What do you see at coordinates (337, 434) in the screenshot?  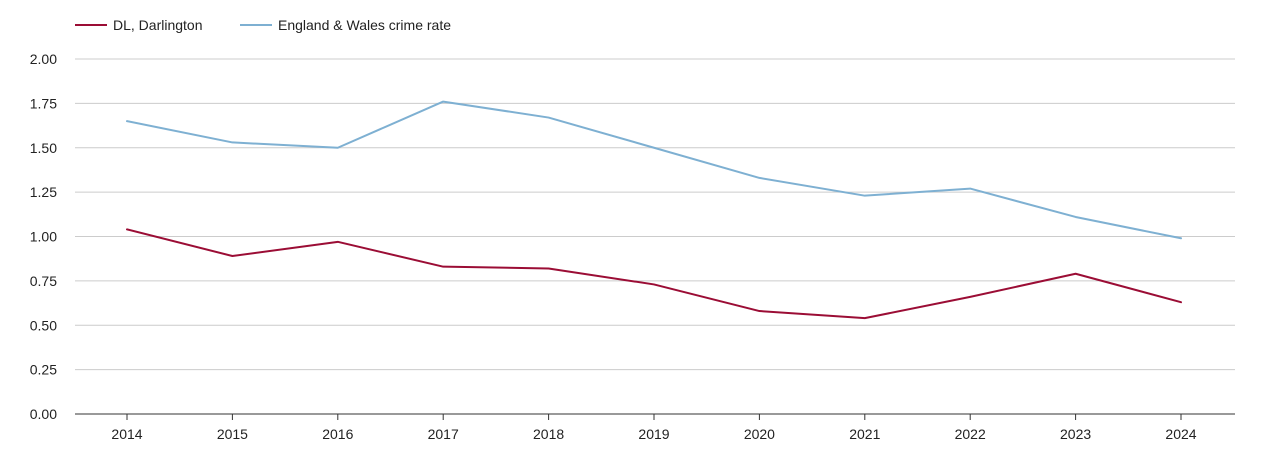 I see `x-tick-label: 2016` at bounding box center [337, 434].